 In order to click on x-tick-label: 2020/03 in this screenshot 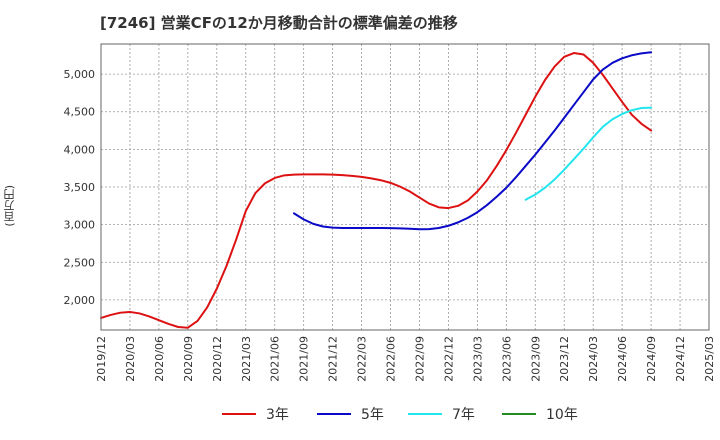, I will do `click(130, 359)`.